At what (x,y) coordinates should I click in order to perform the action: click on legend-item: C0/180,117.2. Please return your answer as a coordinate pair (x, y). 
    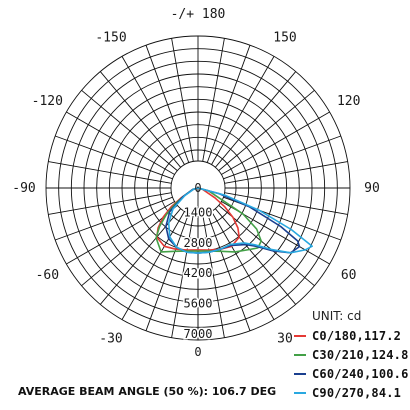
    Looking at the image, I should click on (351, 335).